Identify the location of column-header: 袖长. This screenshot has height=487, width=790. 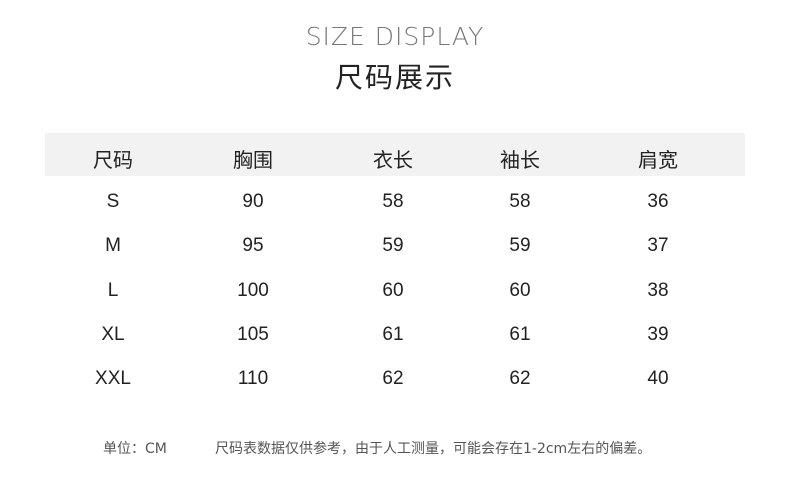
(520, 161).